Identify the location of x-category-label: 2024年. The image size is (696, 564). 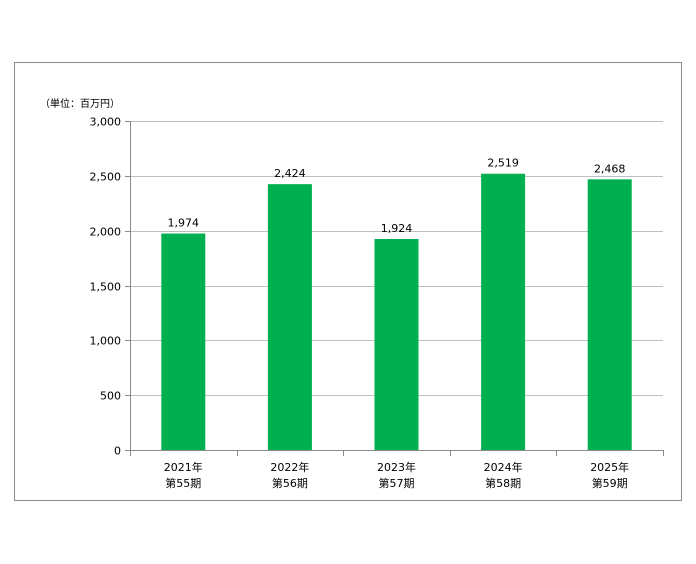
(503, 467).